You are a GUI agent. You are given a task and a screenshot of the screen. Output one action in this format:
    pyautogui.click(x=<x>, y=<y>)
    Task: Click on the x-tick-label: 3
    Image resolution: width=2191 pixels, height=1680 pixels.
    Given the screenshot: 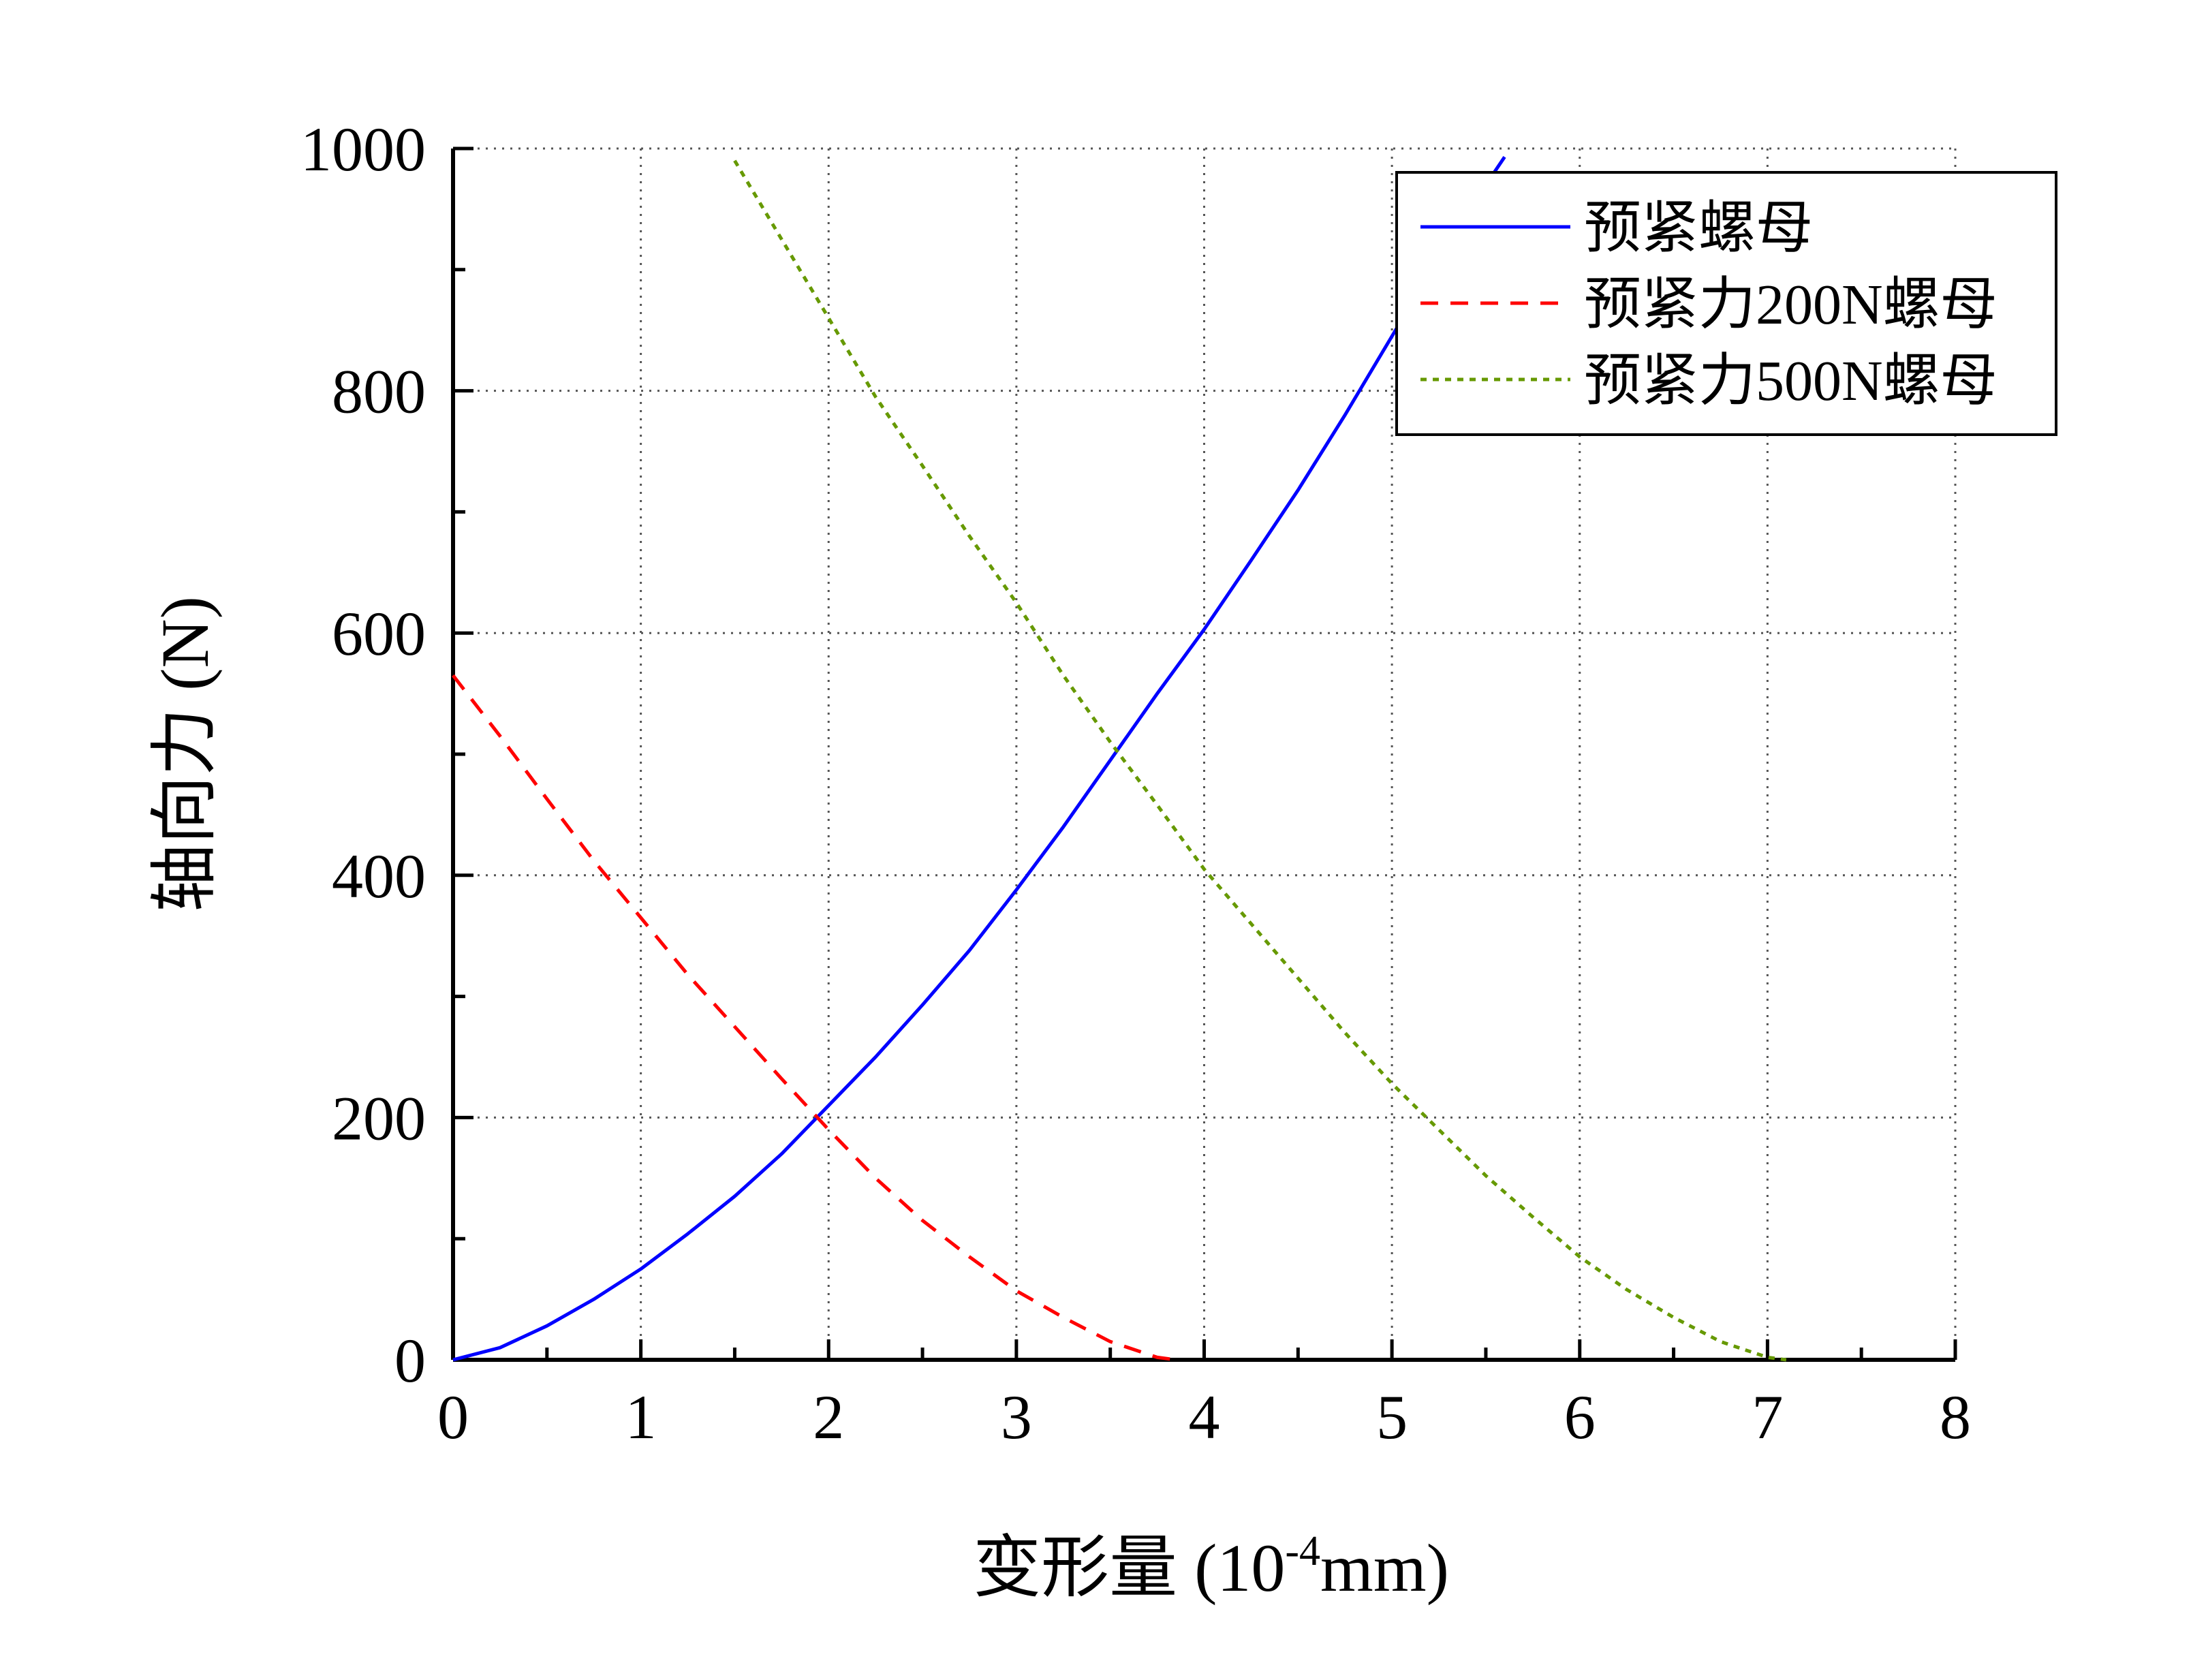 What is the action you would take?
    pyautogui.click(x=1016, y=1417)
    